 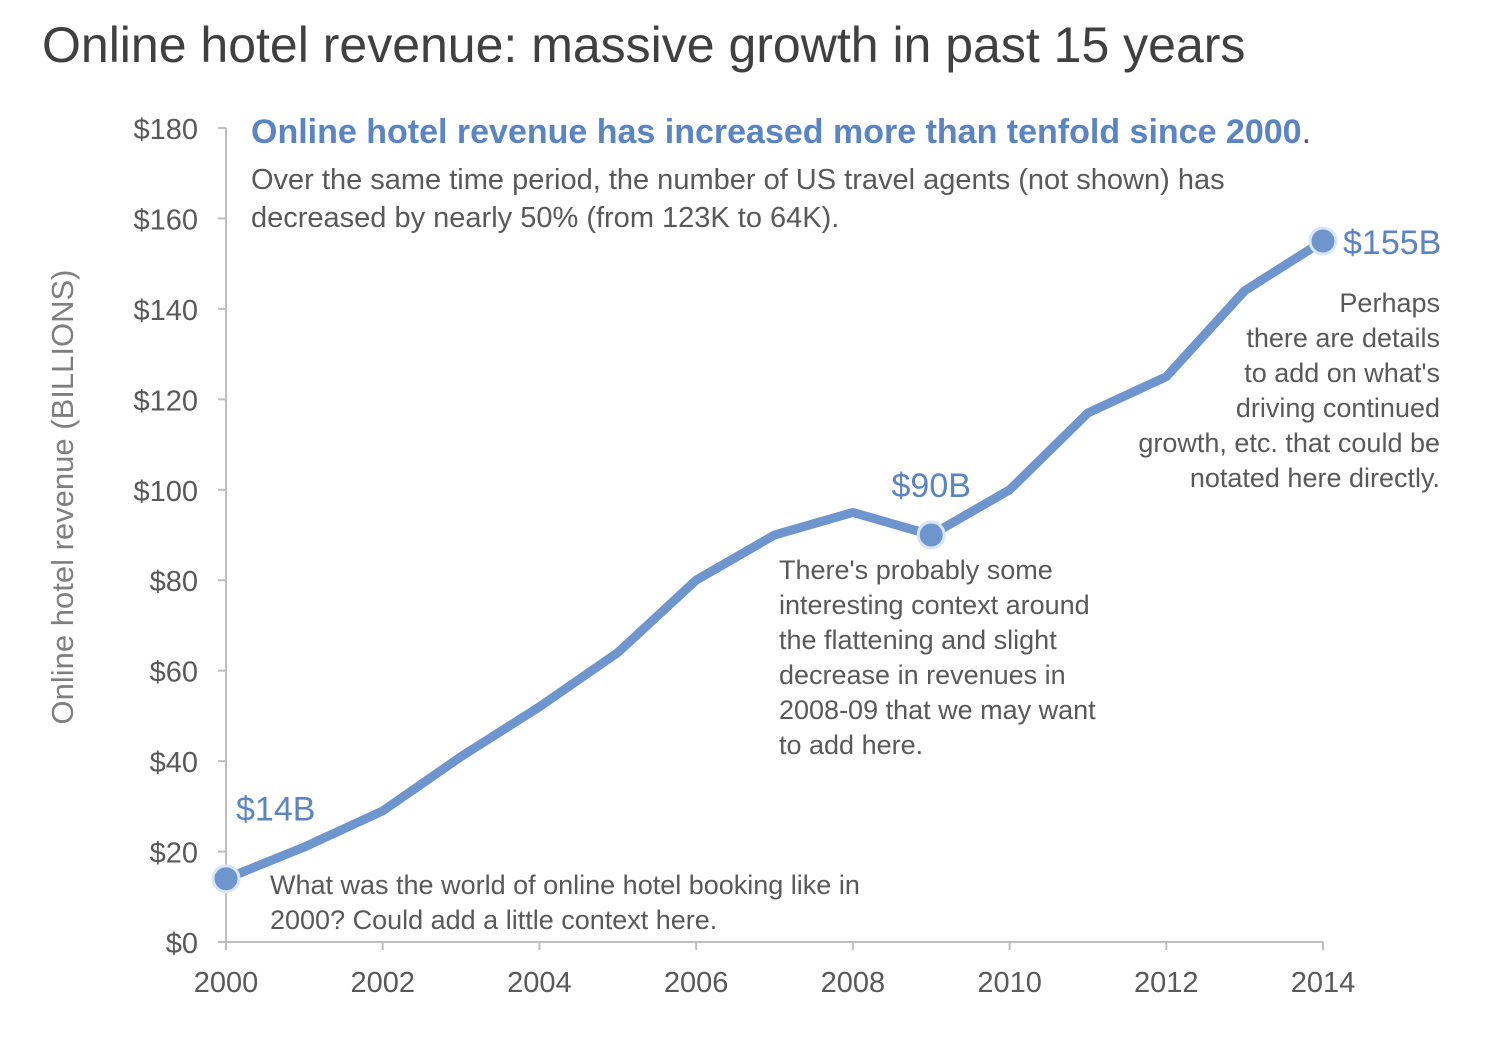 I want to click on note-2009-line: the flattening and slight, so click(x=918, y=640).